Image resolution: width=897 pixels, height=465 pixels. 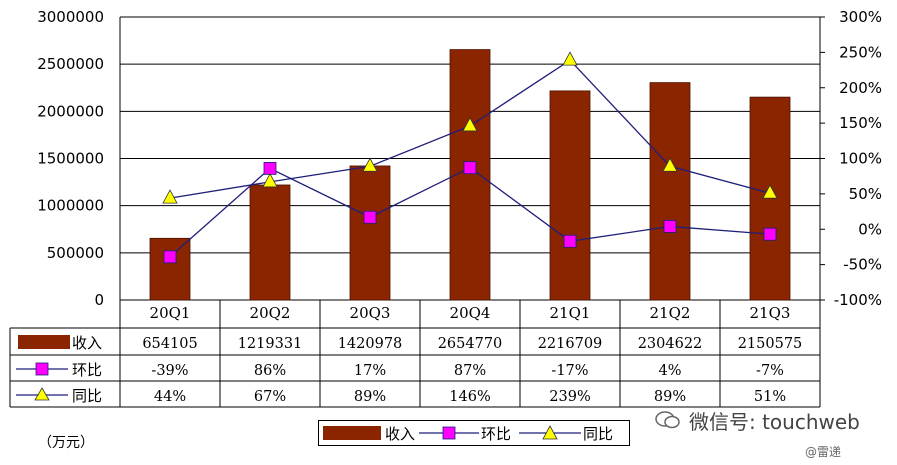 I want to click on legend-bar-swatch, so click(x=352, y=433).